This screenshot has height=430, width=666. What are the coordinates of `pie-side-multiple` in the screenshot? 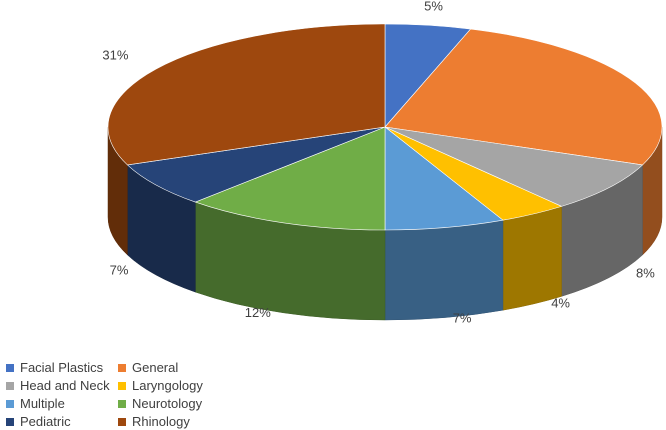 It's located at (444, 270).